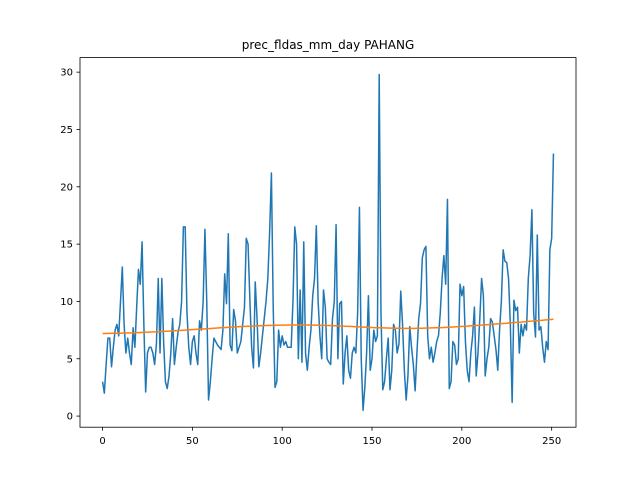  What do you see at coordinates (66, 302) in the screenshot?
I see `y-tick-label: 10` at bounding box center [66, 302].